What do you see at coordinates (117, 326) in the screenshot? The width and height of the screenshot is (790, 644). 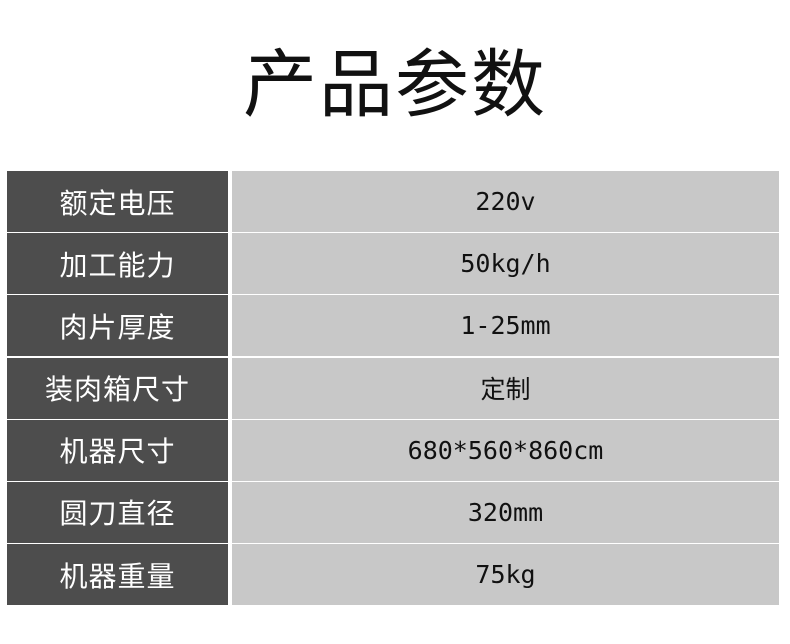 I see `spec-label: 肉片厚度` at bounding box center [117, 326].